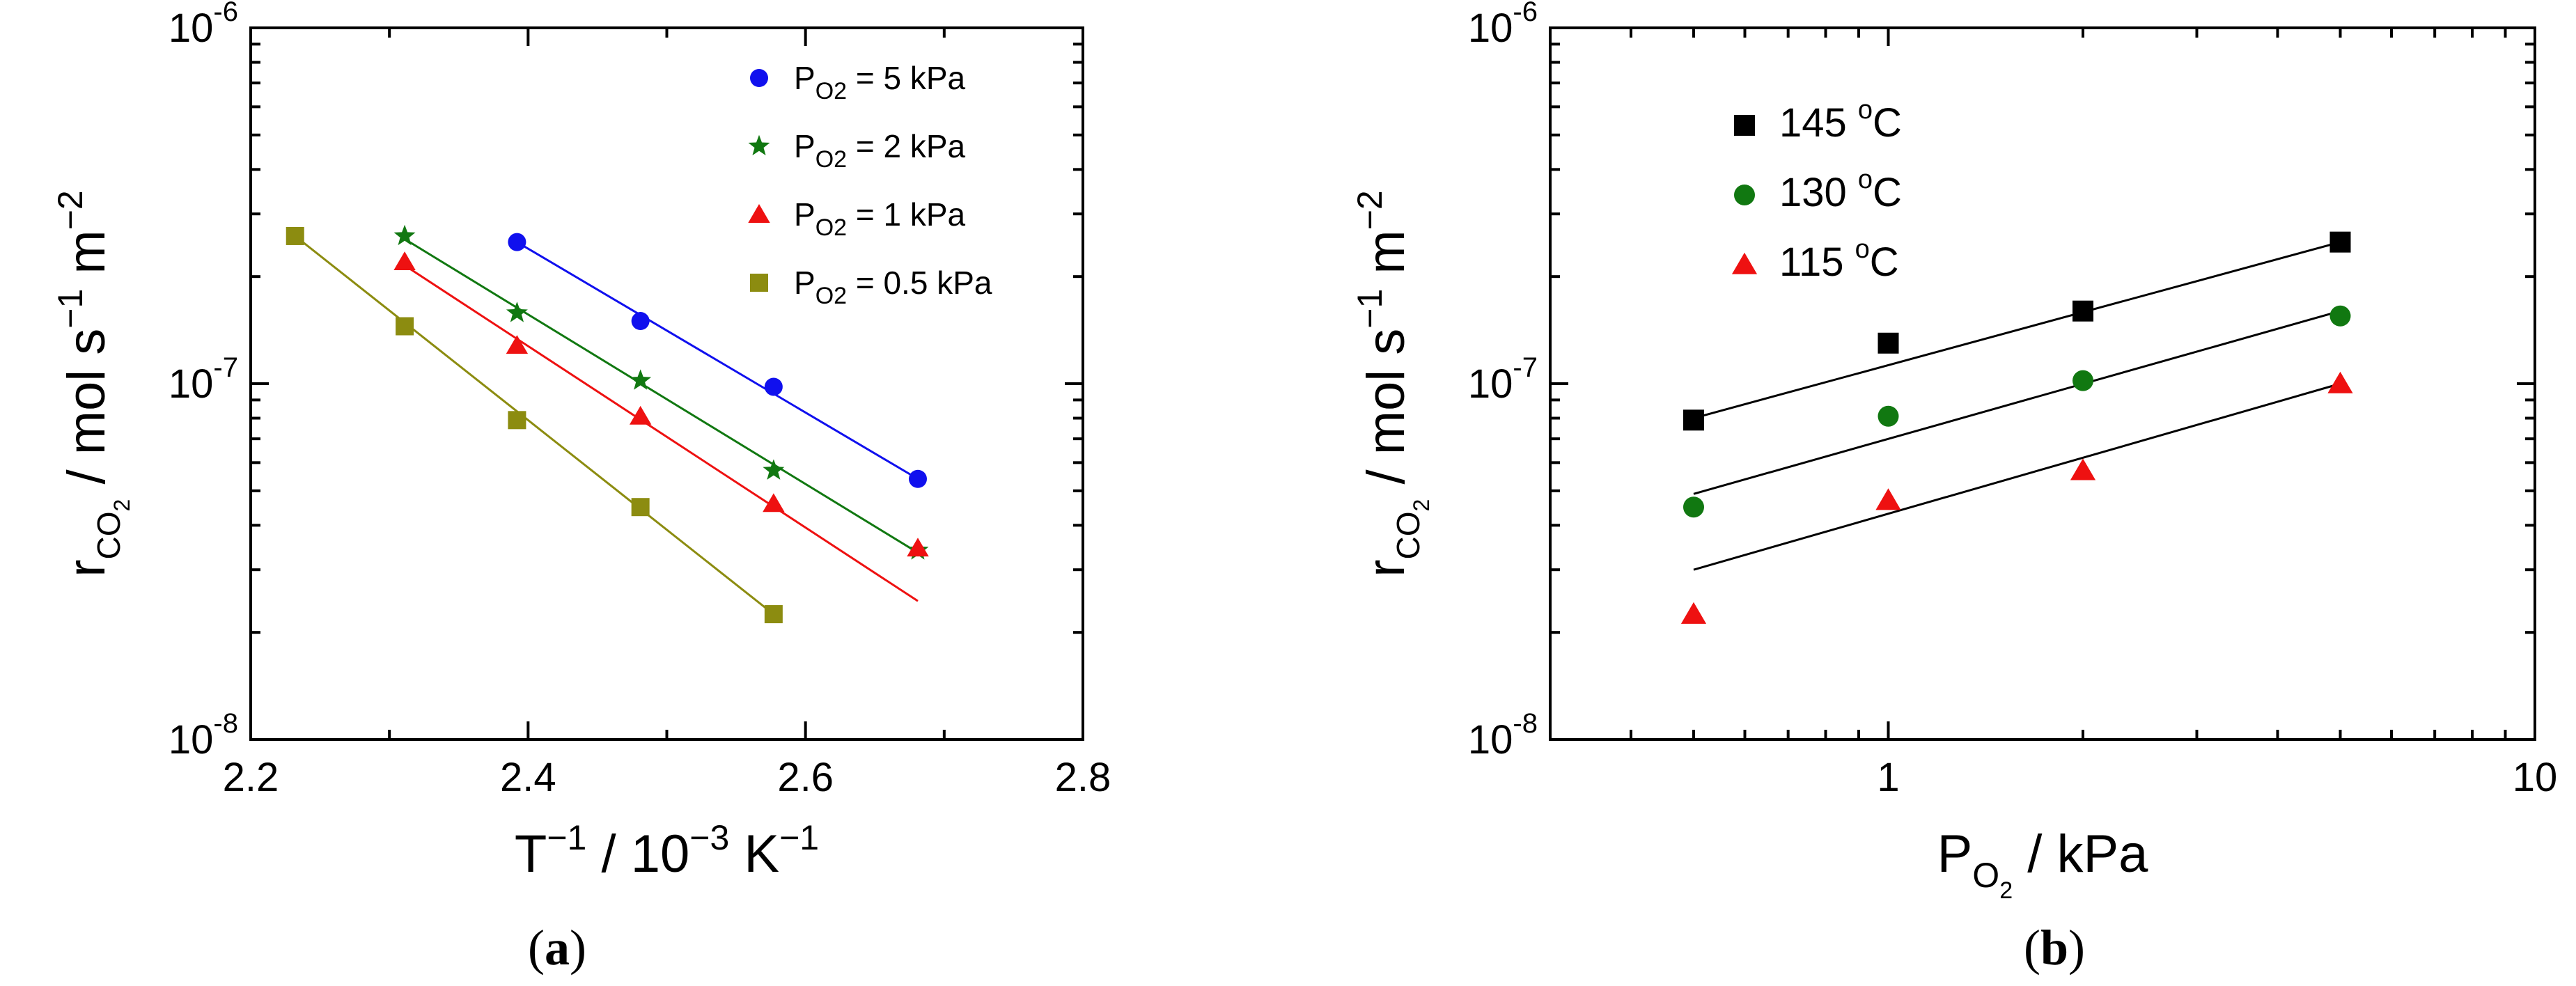 This screenshot has width=2576, height=986. What do you see at coordinates (1986, 875) in the screenshot?
I see `text-span: O` at bounding box center [1986, 875].